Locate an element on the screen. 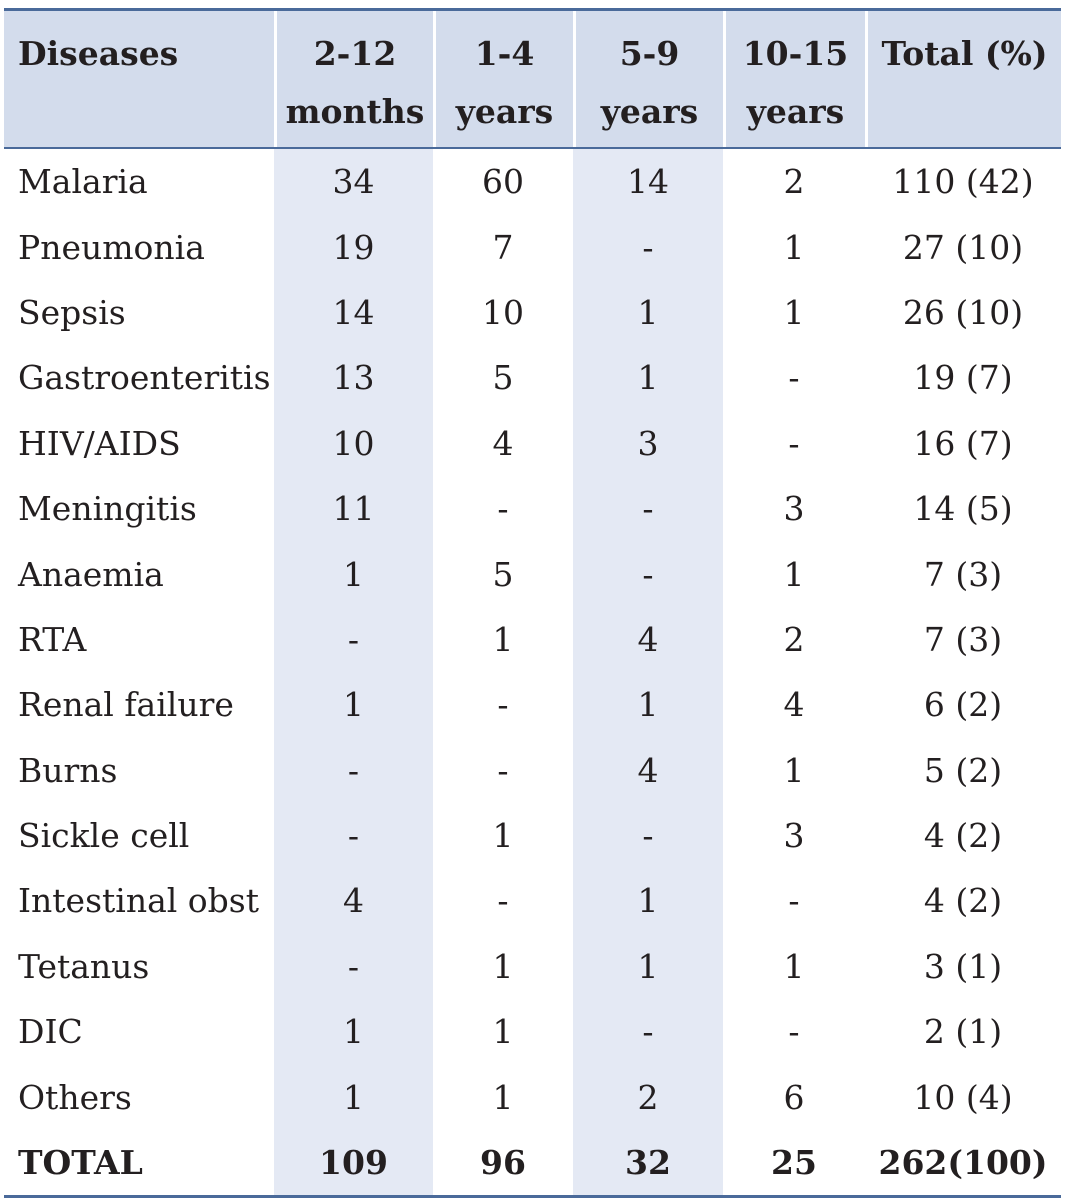 Image resolution: width=1068 pixels, height=1204 pixels. table-cell: 25 is located at coordinates (794, 1163).